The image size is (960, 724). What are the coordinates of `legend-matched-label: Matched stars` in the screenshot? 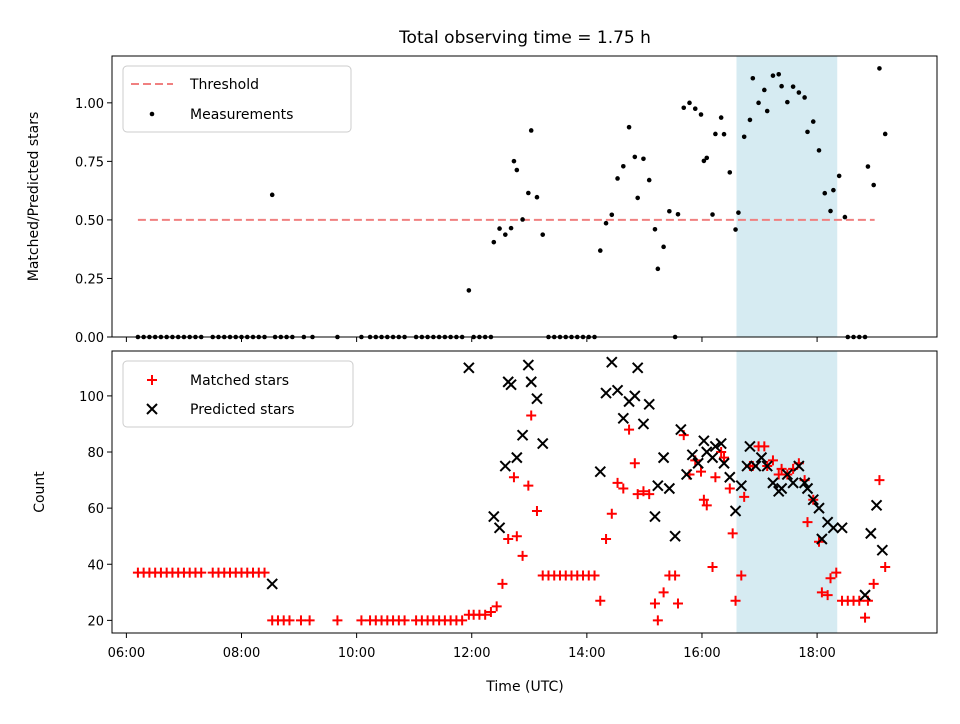 It's located at (239, 381).